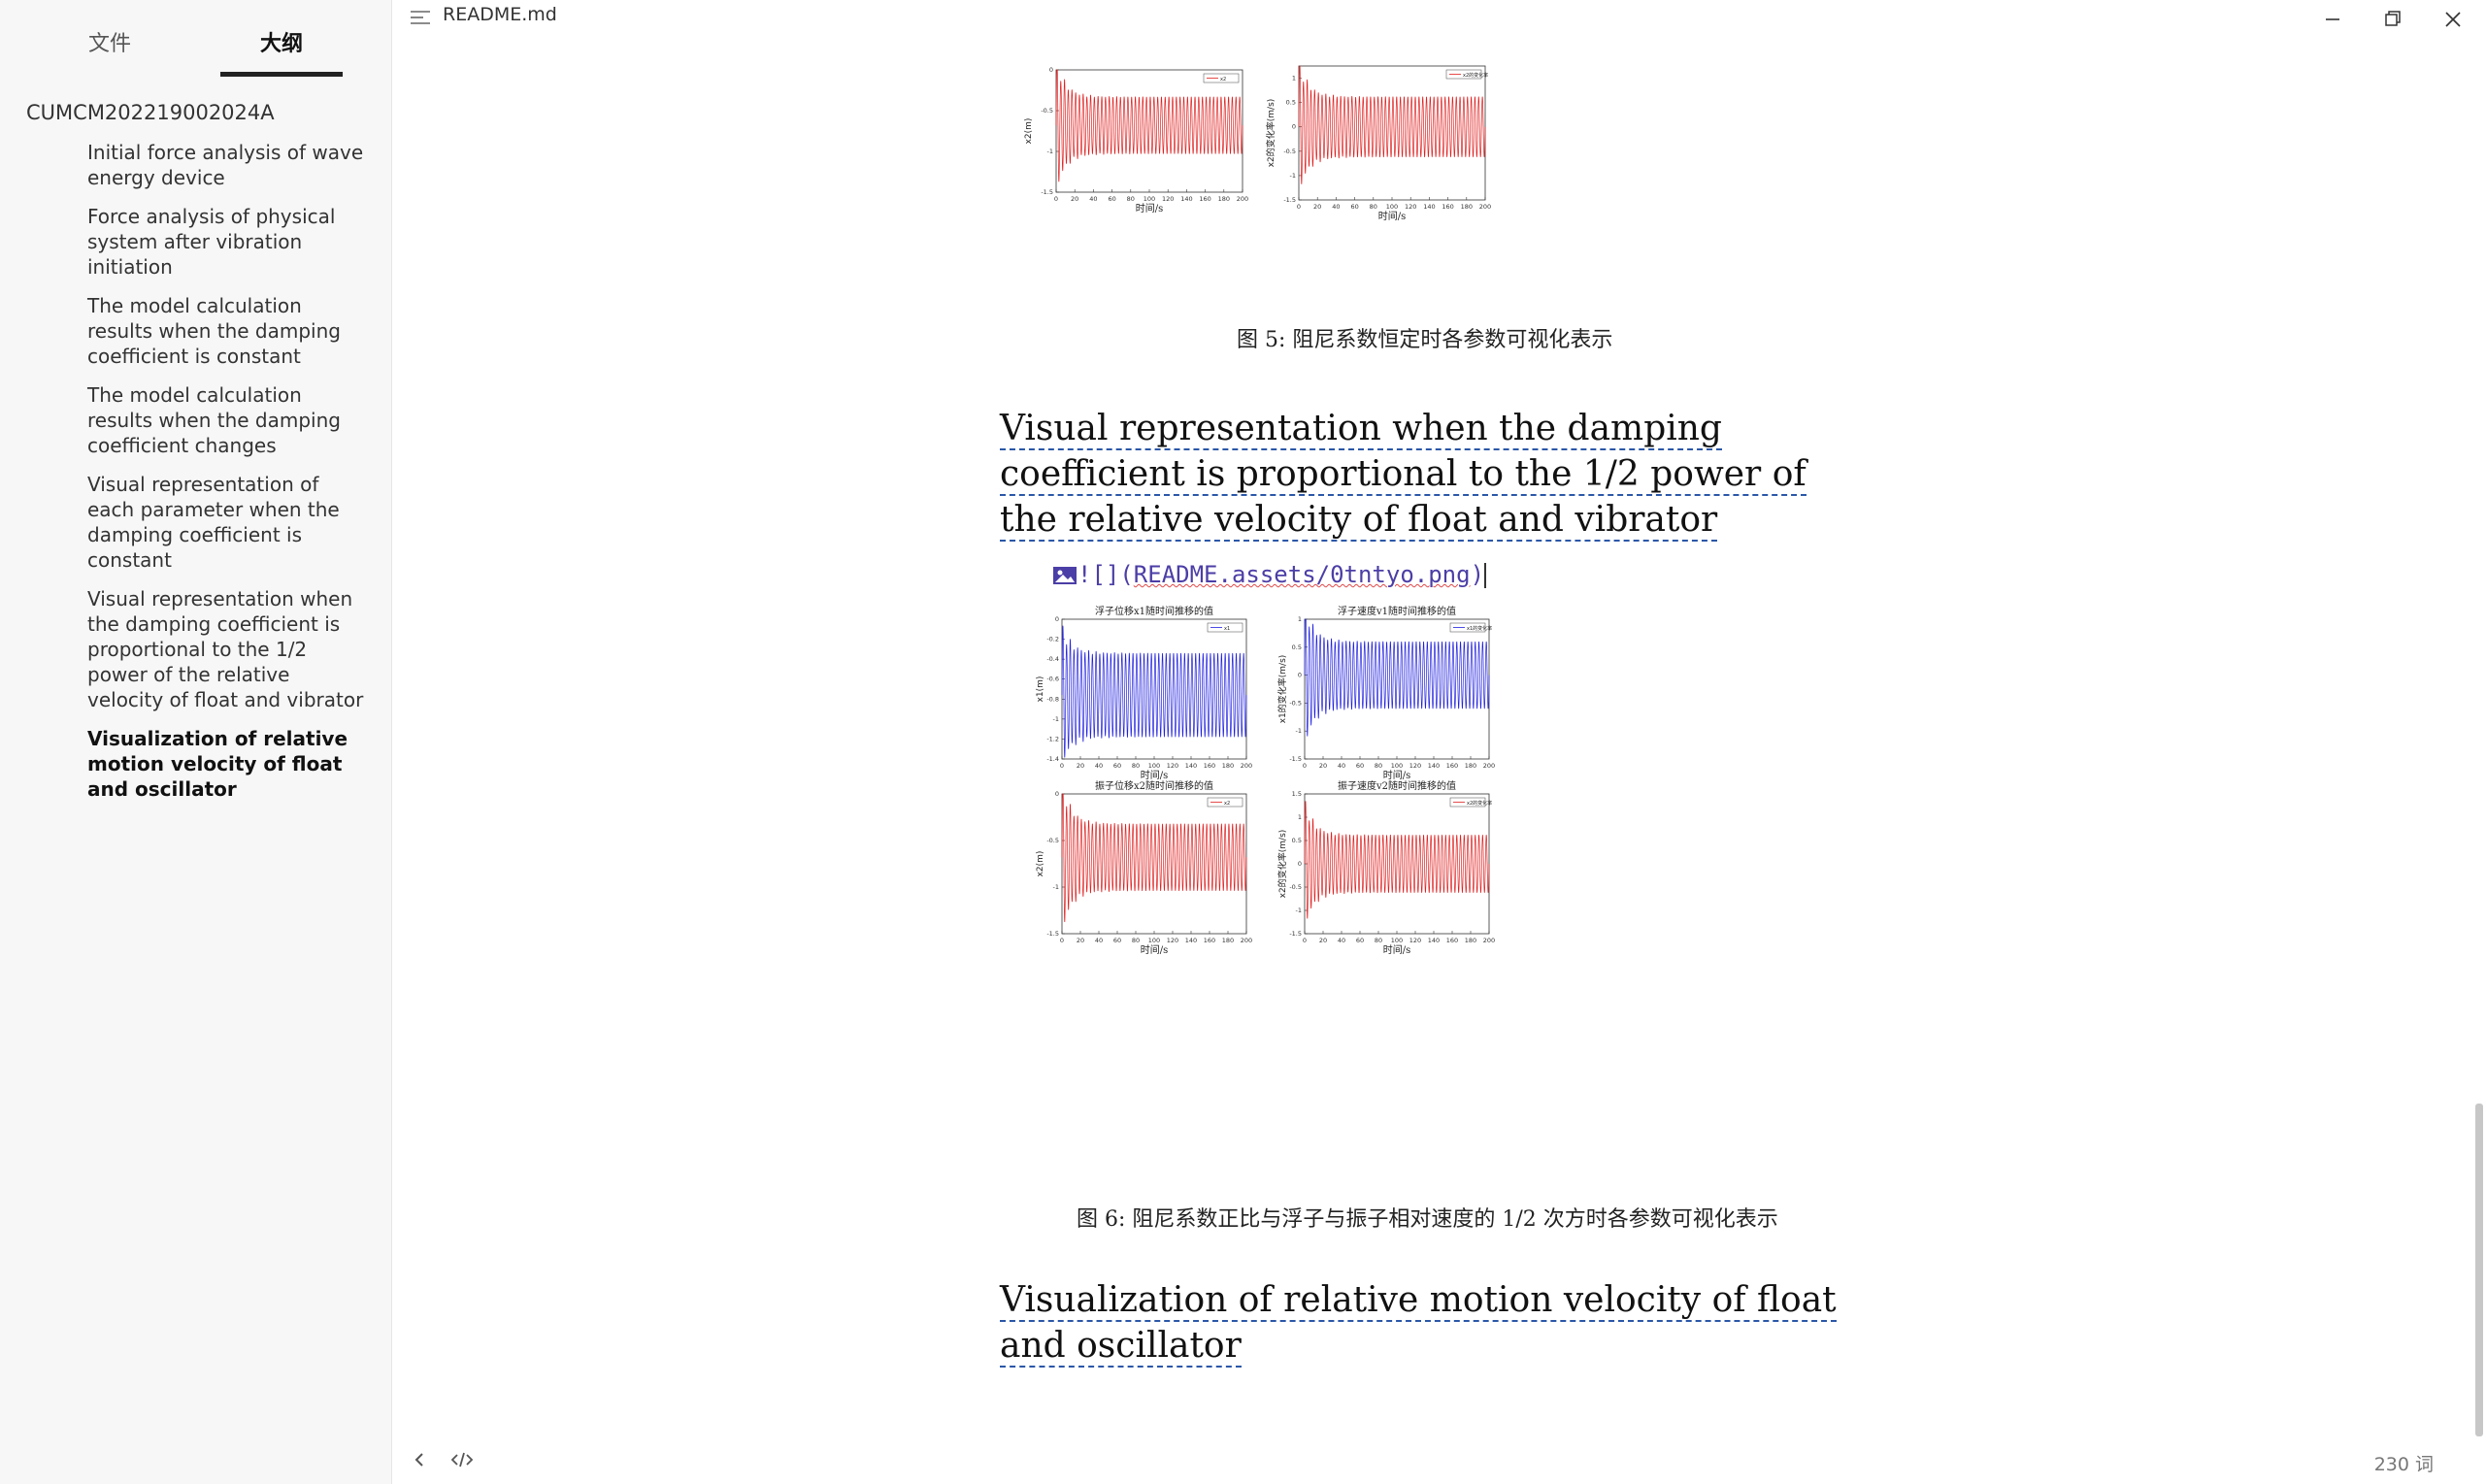 The image size is (2486, 1484). I want to click on image-source-path: README.assets/0tntyo.png, so click(1302, 574).